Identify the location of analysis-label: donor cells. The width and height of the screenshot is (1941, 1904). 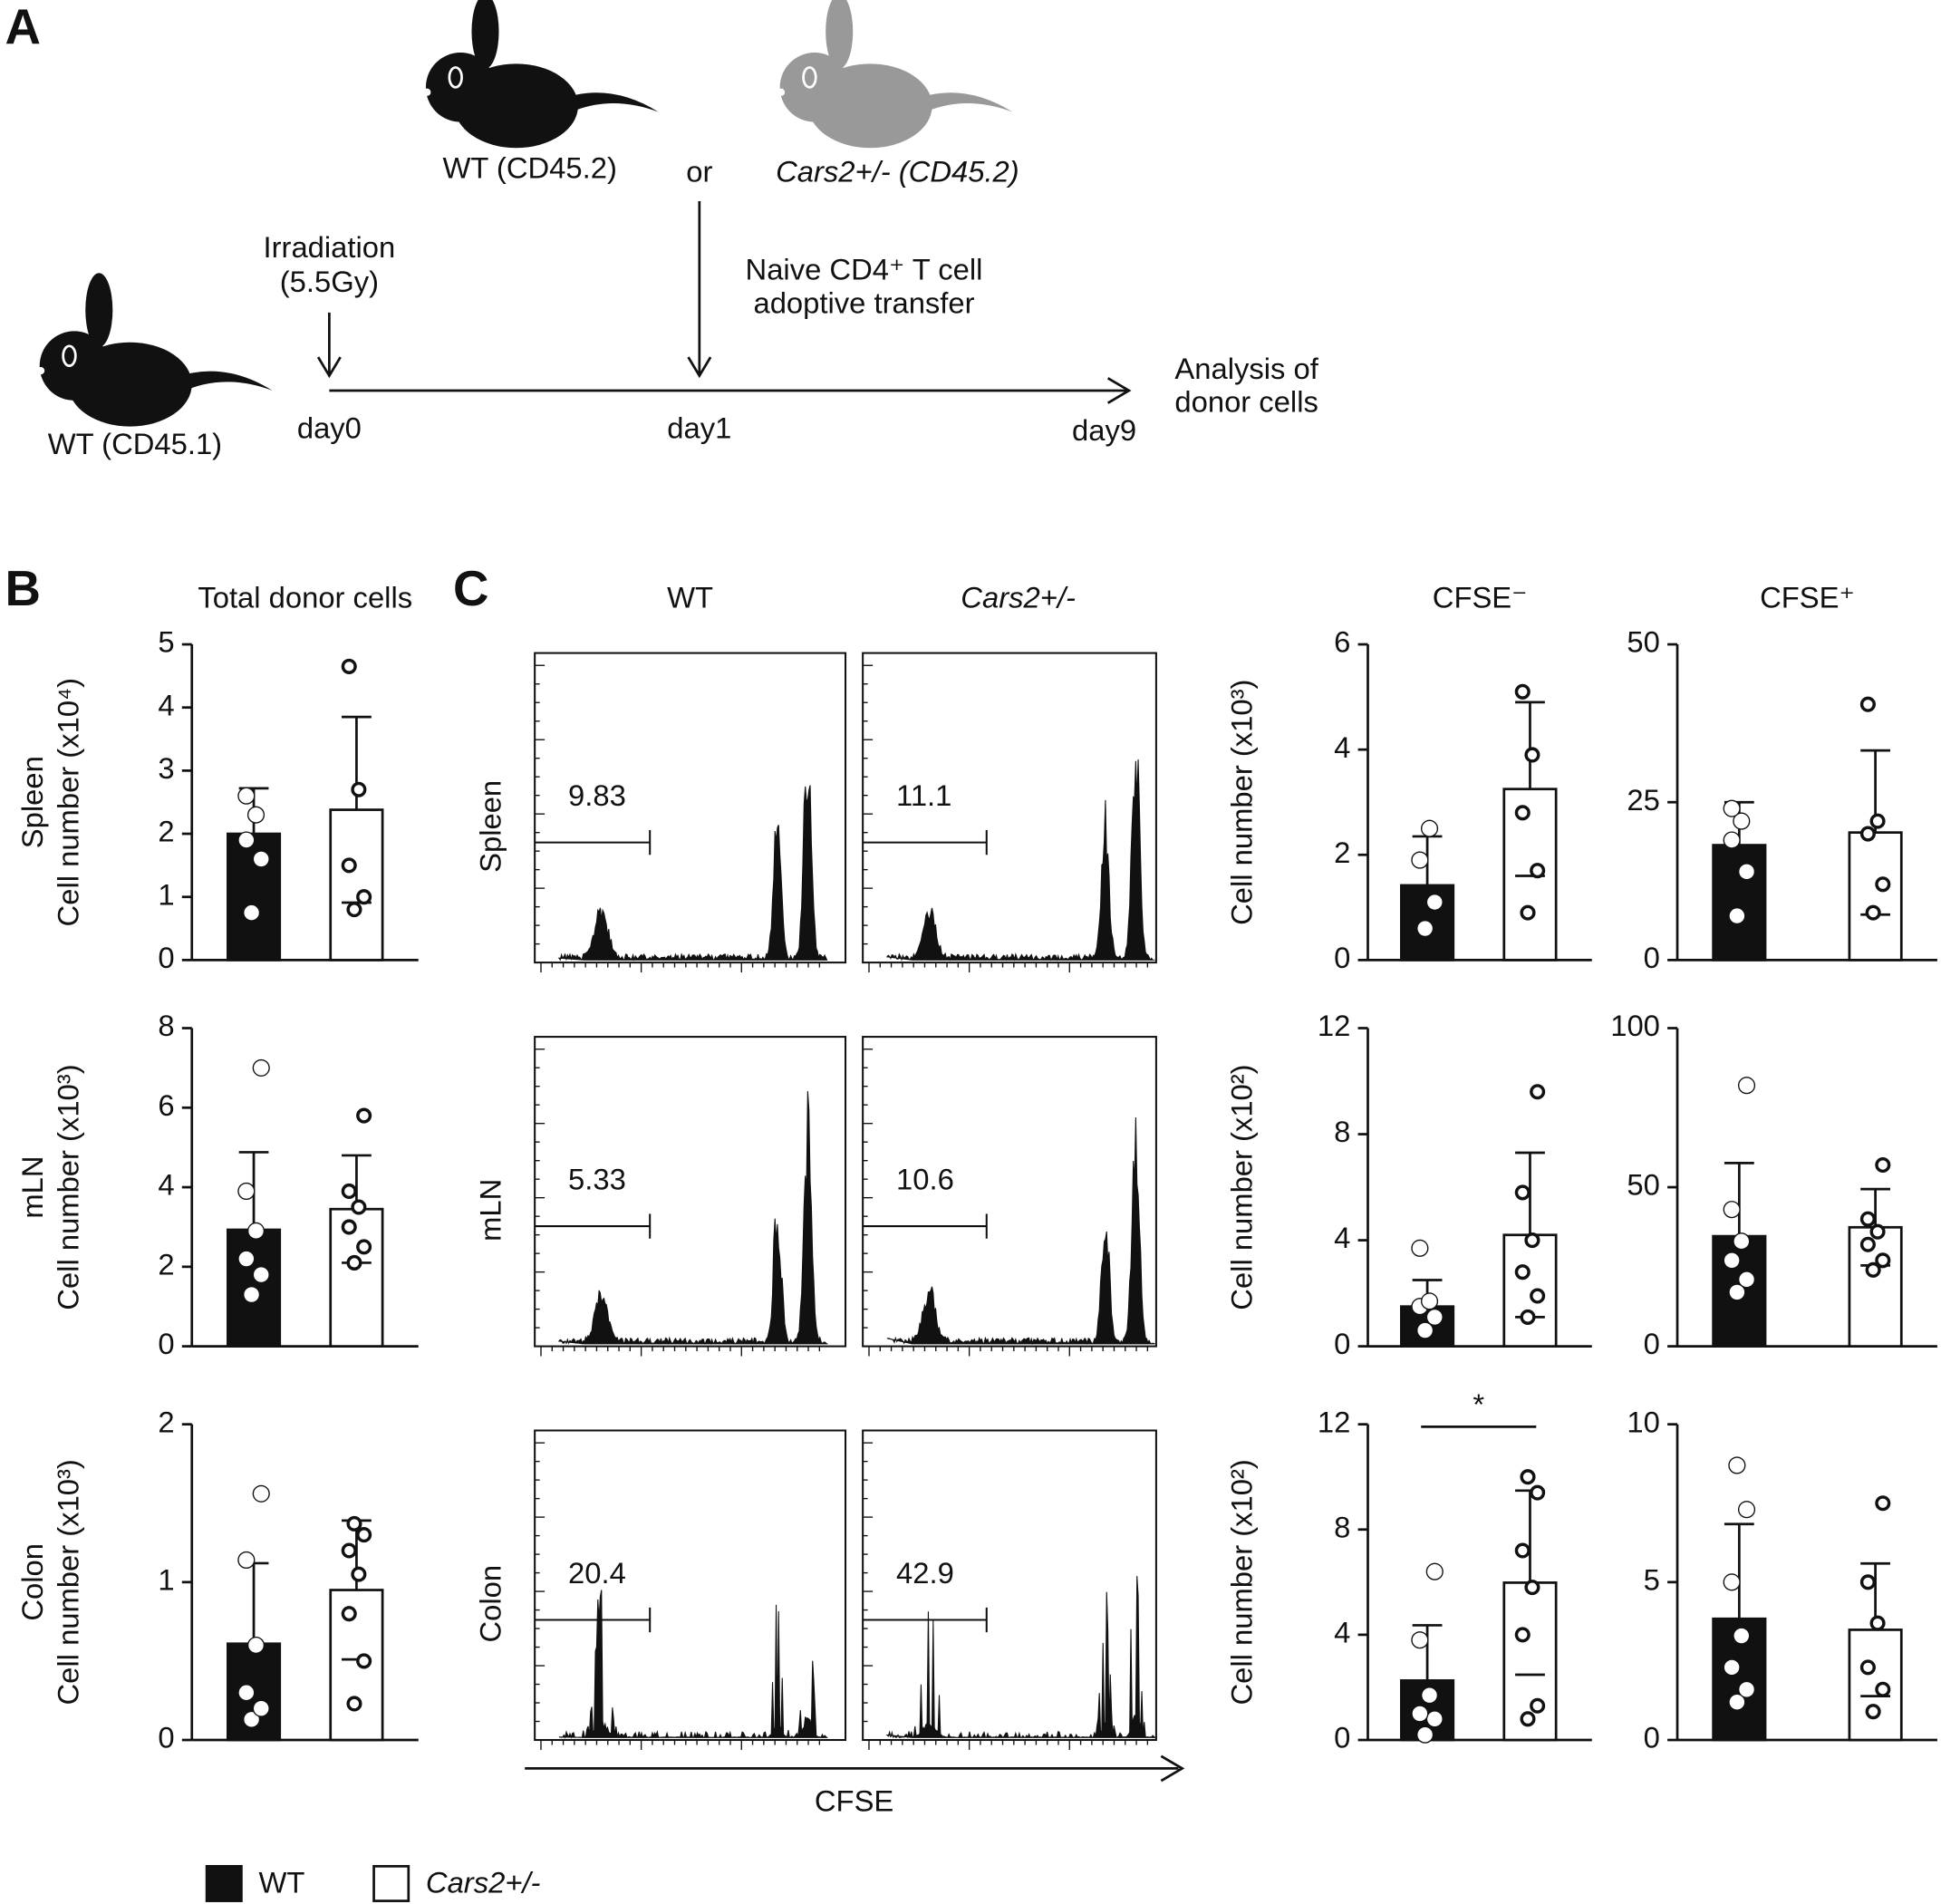
(1246, 402).